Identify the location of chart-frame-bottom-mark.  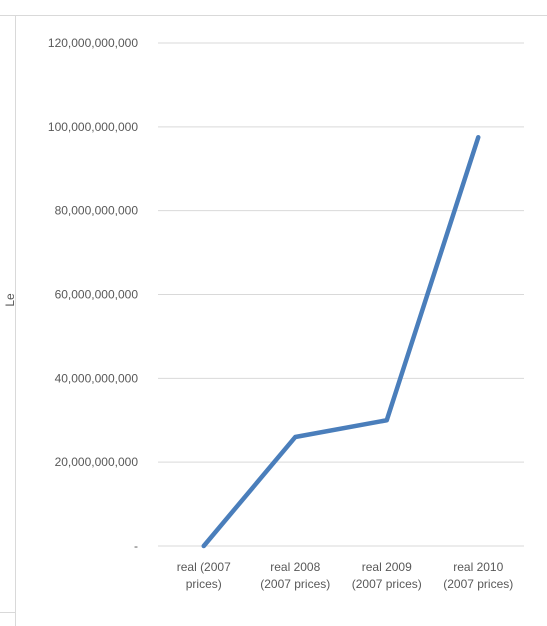
(8, 612).